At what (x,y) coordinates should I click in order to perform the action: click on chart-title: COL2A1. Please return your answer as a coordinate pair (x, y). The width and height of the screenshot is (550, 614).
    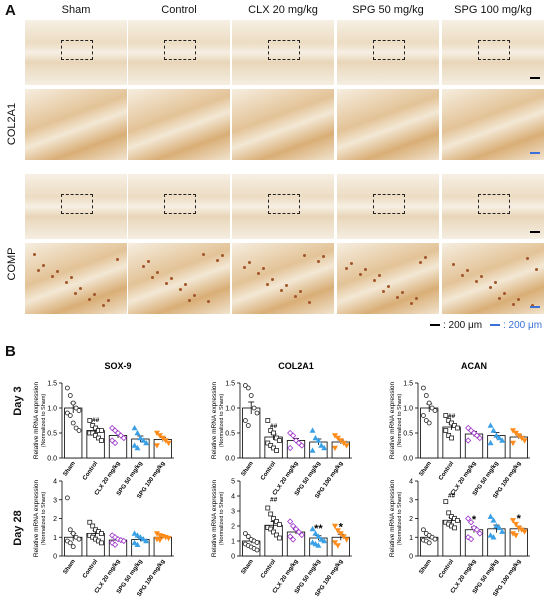
    Looking at the image, I should click on (296, 366).